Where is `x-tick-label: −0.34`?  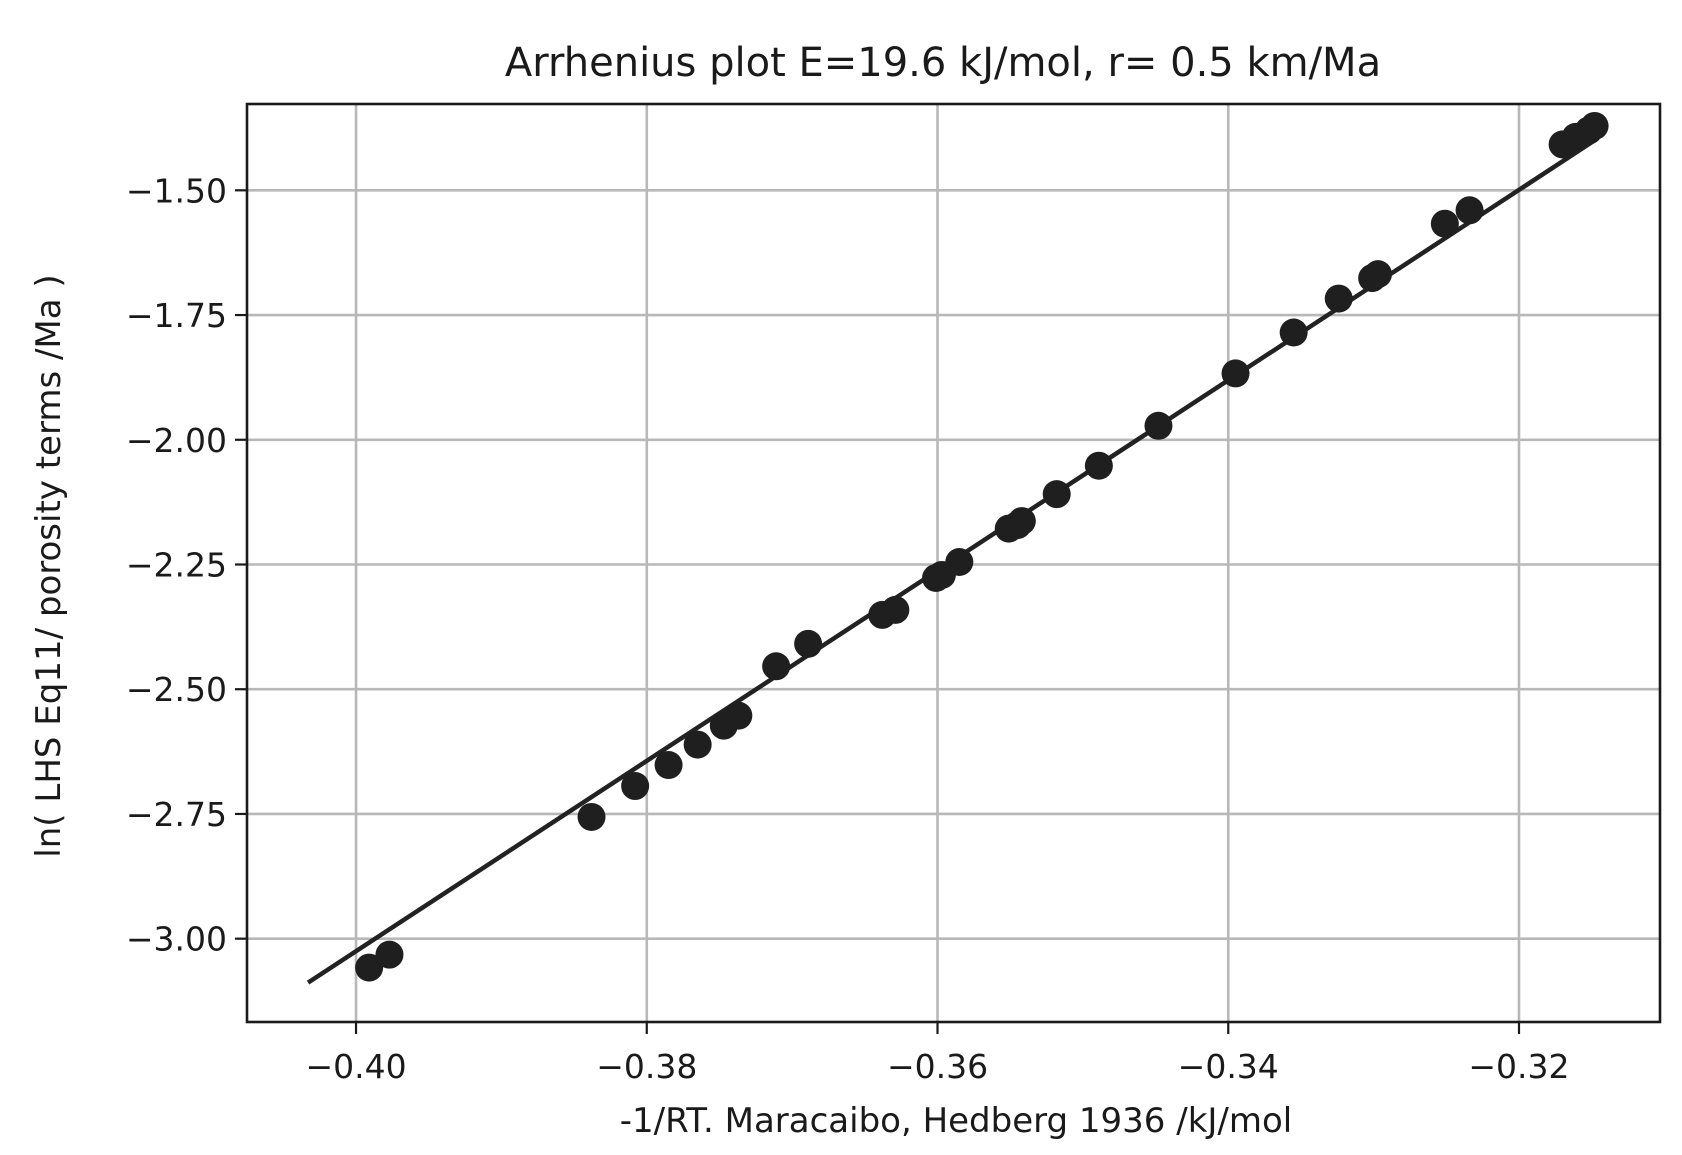
x-tick-label: −0.34 is located at coordinates (1228, 1066).